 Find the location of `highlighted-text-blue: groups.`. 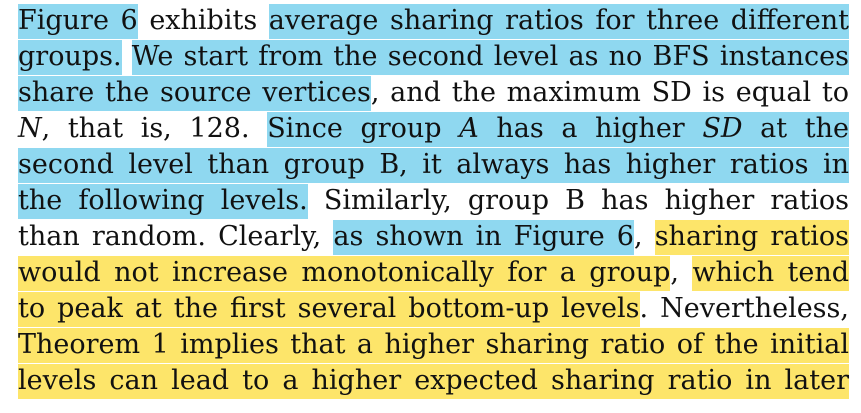

highlighted-text-blue: groups. is located at coordinates (70, 57).